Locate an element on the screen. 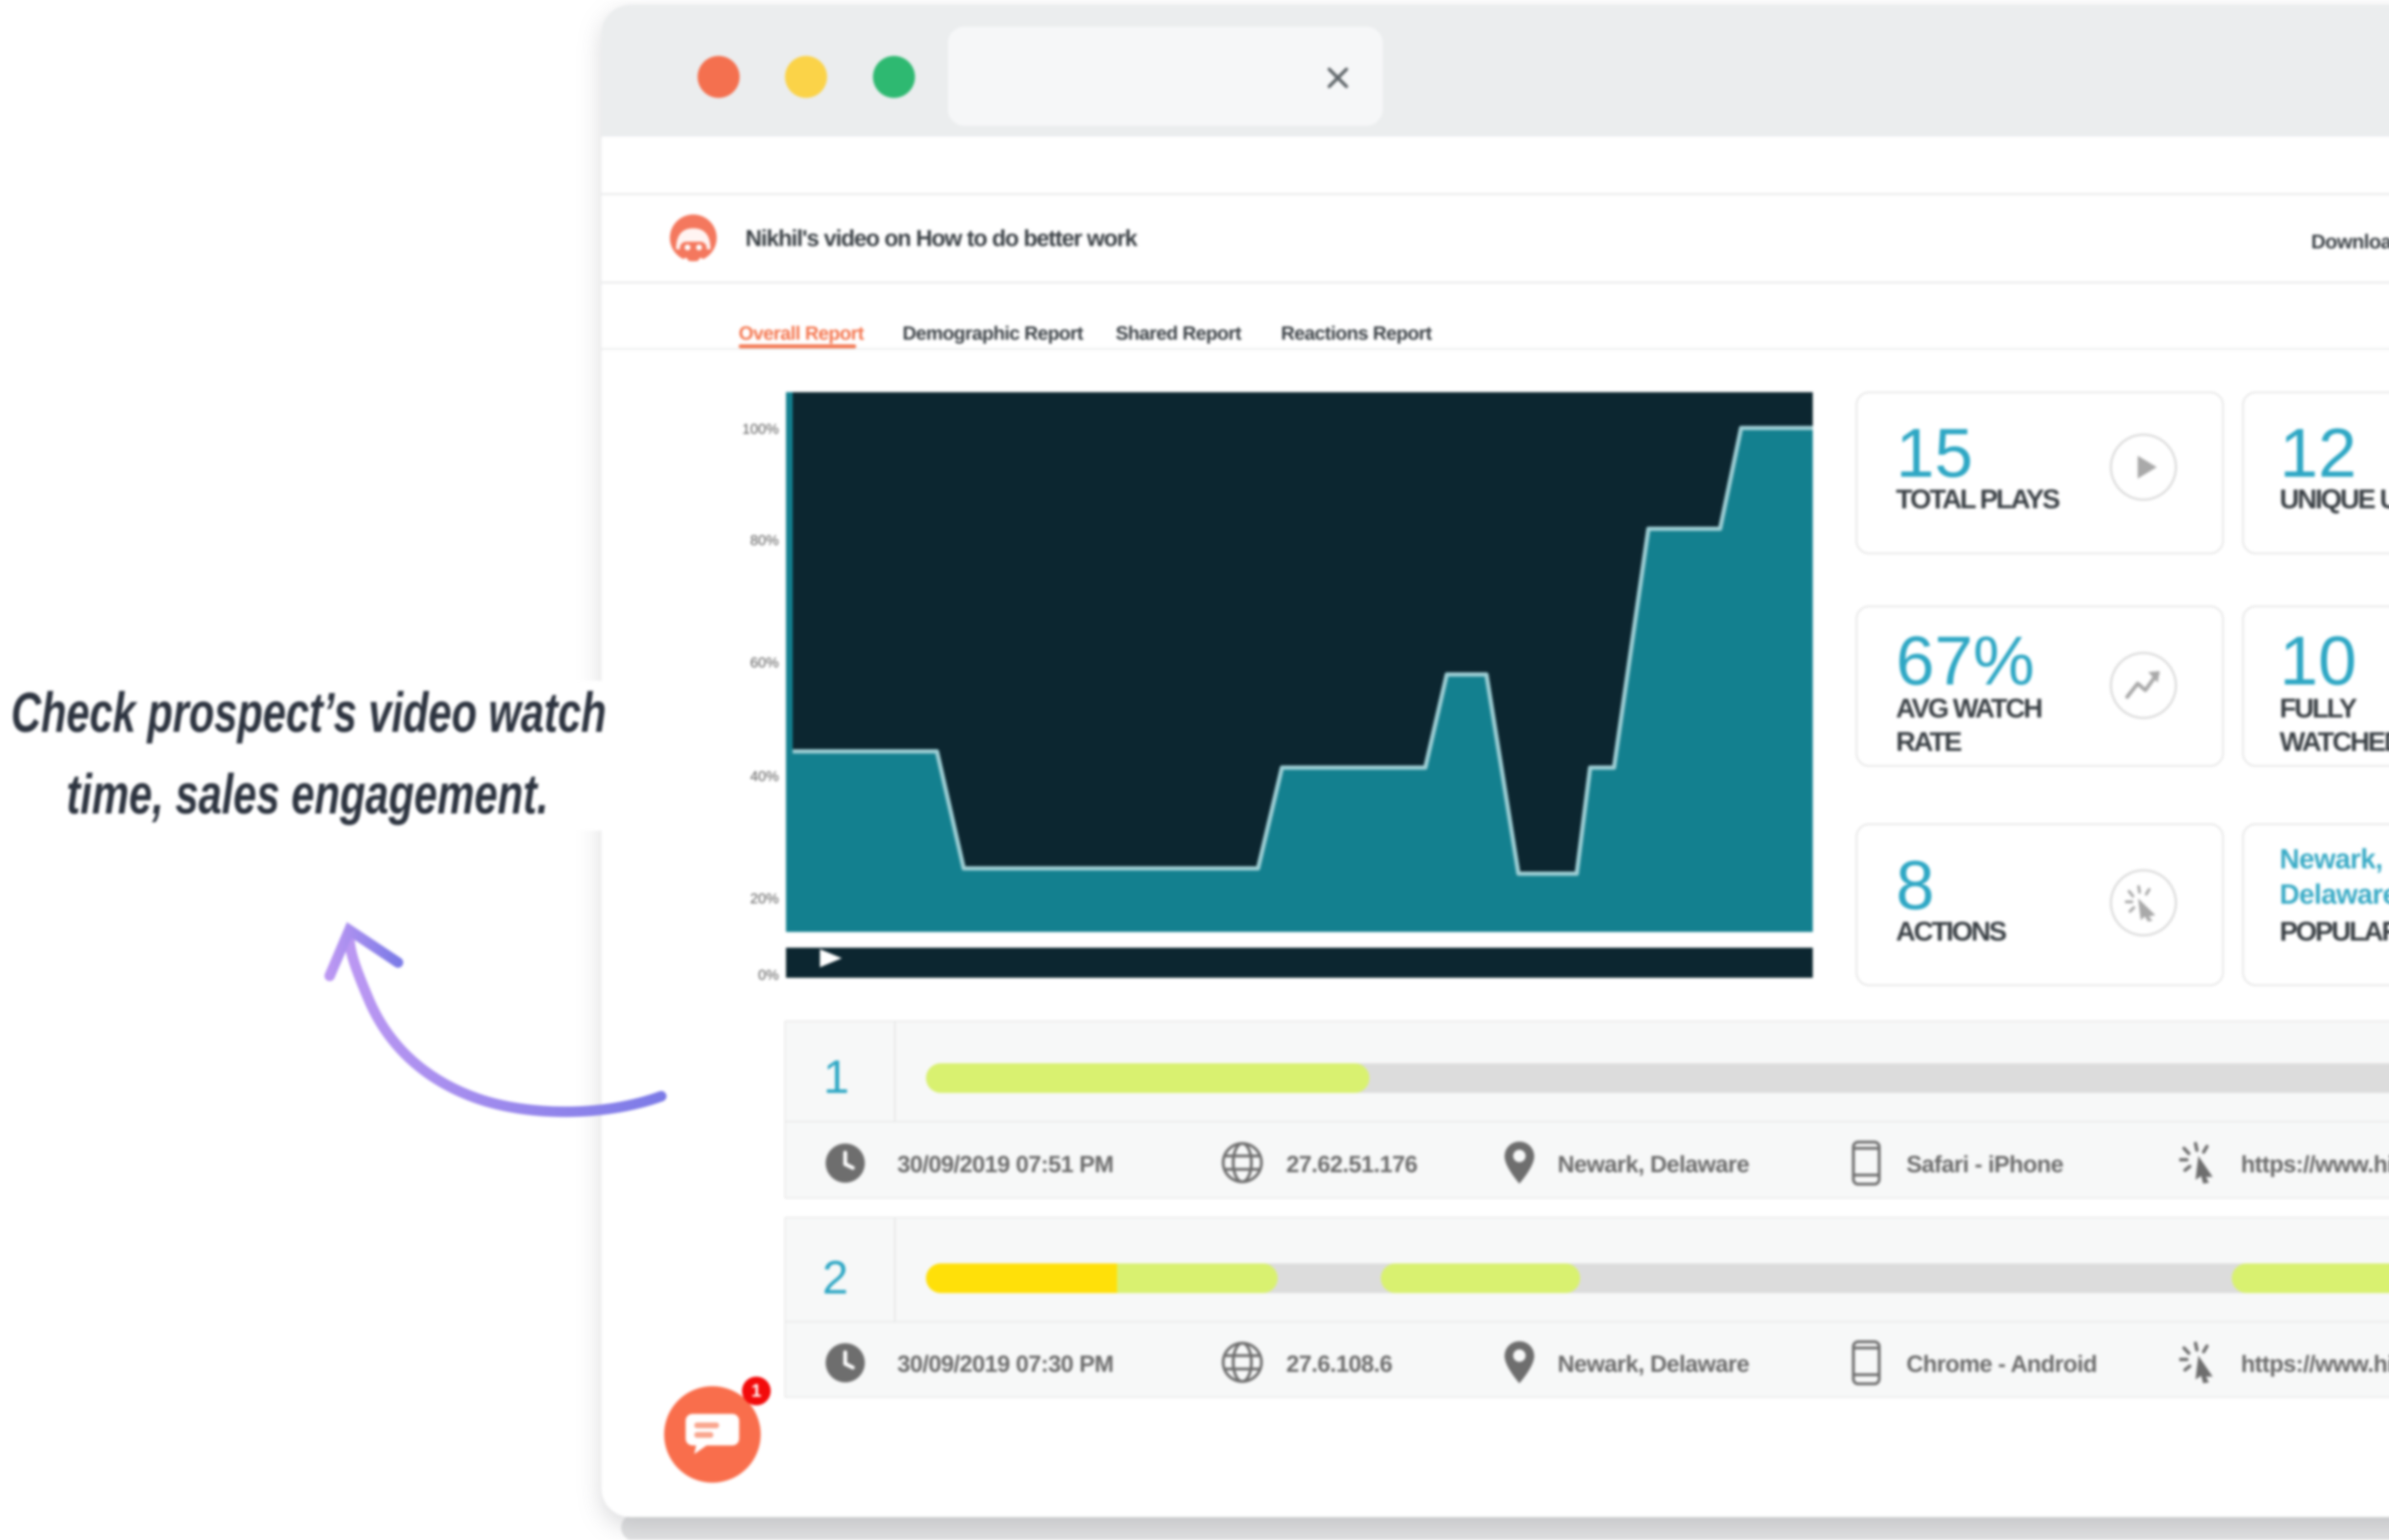  svg-text: time, sales engagement. is located at coordinates (307, 794).